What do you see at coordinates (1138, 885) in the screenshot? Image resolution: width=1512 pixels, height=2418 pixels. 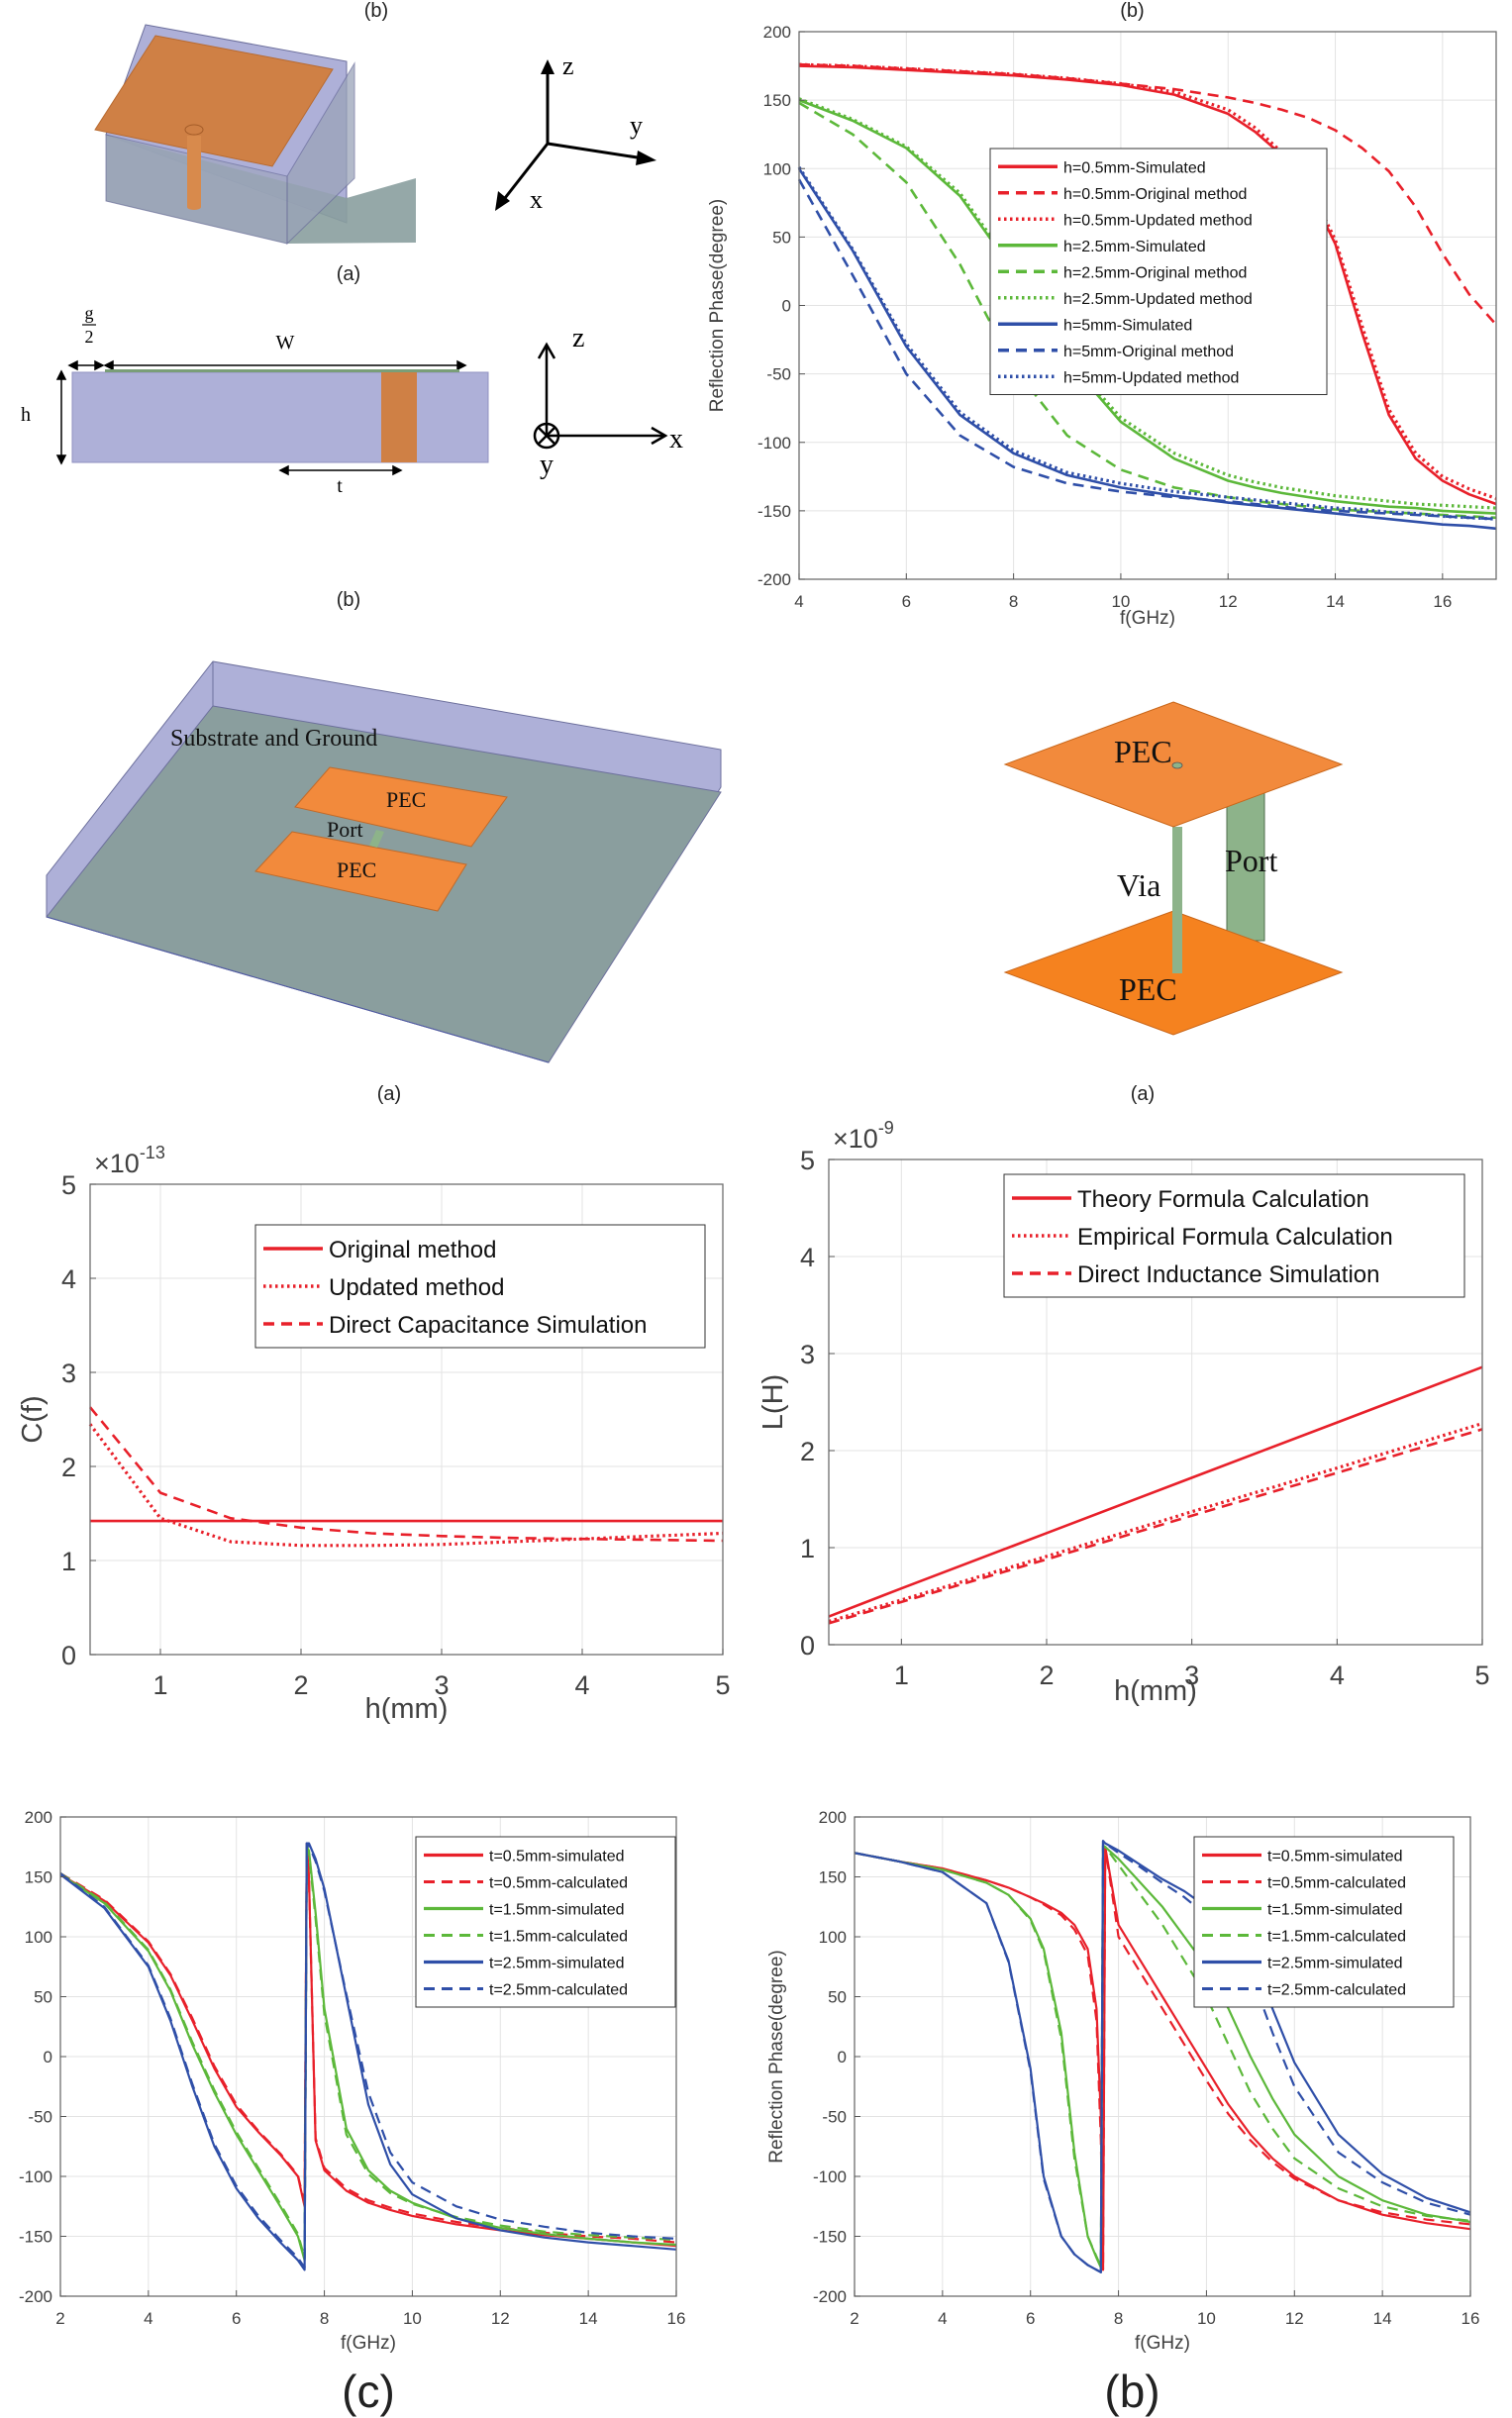 I see `via-label: Via` at bounding box center [1138, 885].